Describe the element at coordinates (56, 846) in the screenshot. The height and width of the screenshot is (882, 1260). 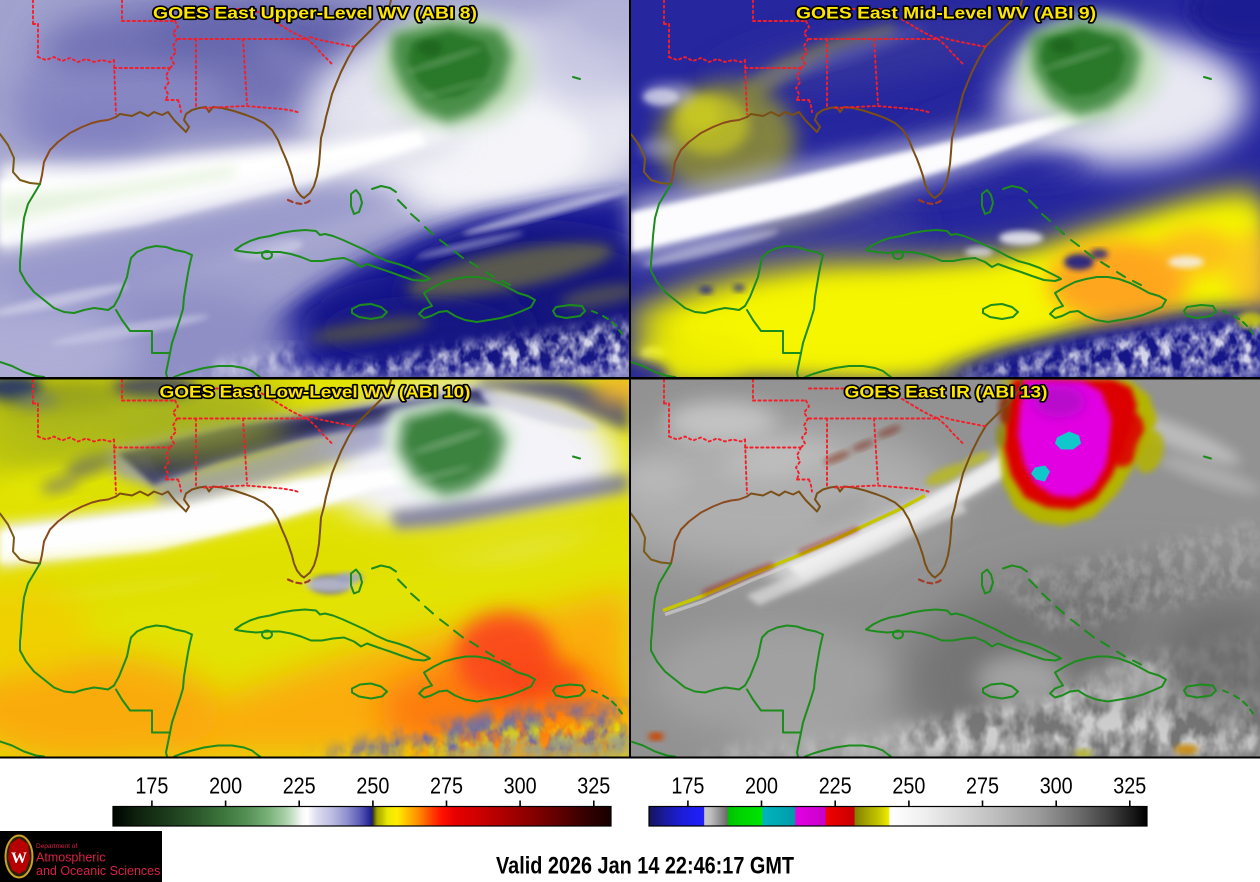
I see `svg-text: Department of` at that location.